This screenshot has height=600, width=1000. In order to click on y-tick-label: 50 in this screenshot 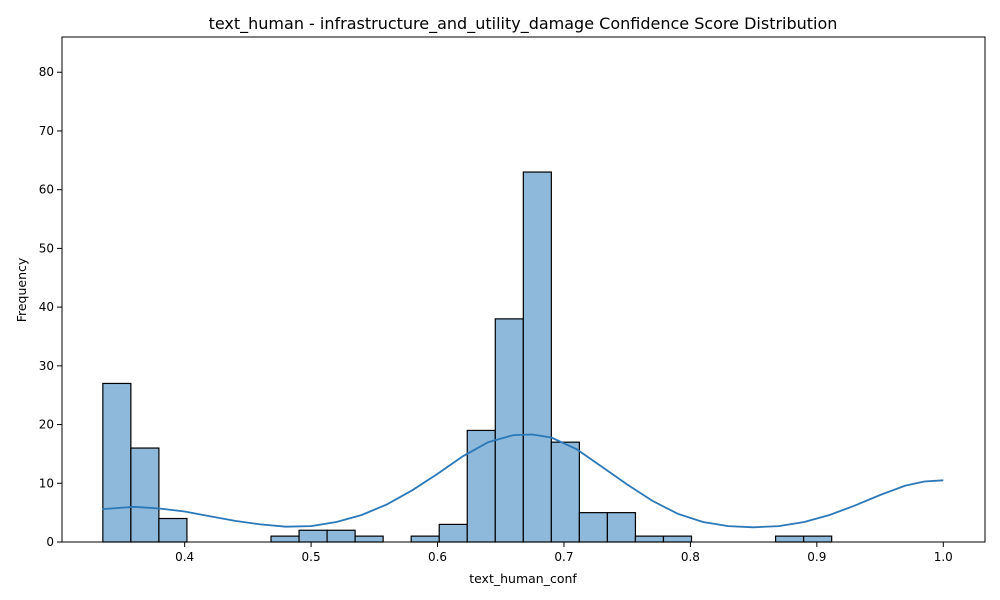, I will do `click(46, 248)`.